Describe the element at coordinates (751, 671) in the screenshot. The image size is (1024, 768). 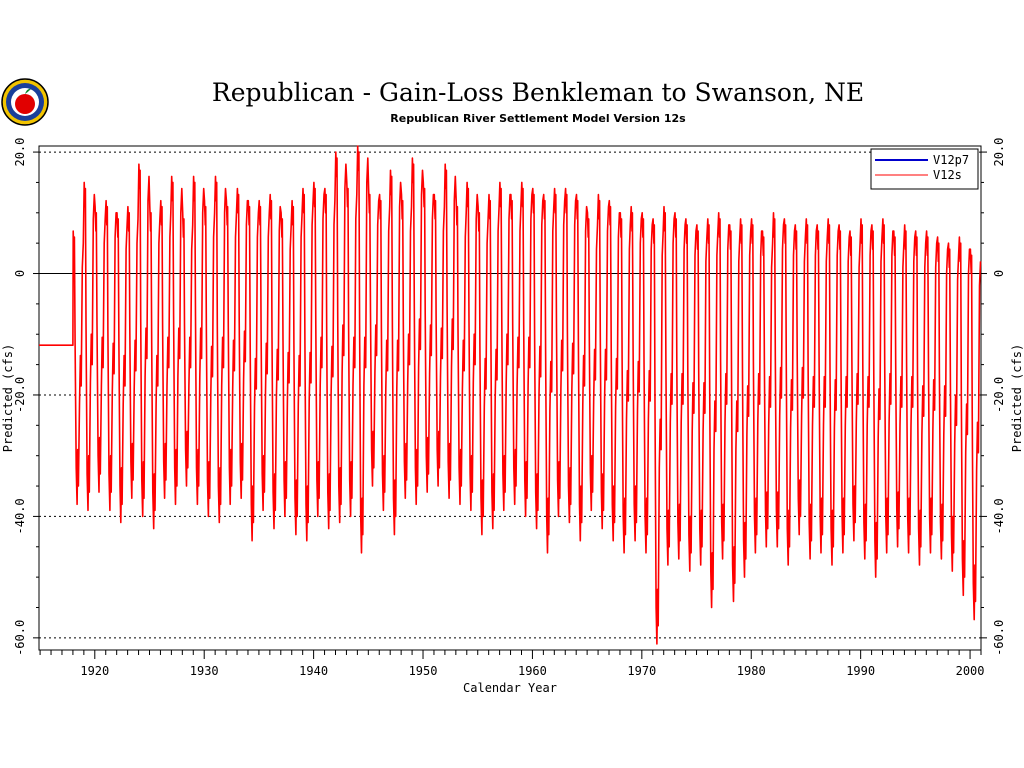
I see `x-tick-label: 1980` at that location.